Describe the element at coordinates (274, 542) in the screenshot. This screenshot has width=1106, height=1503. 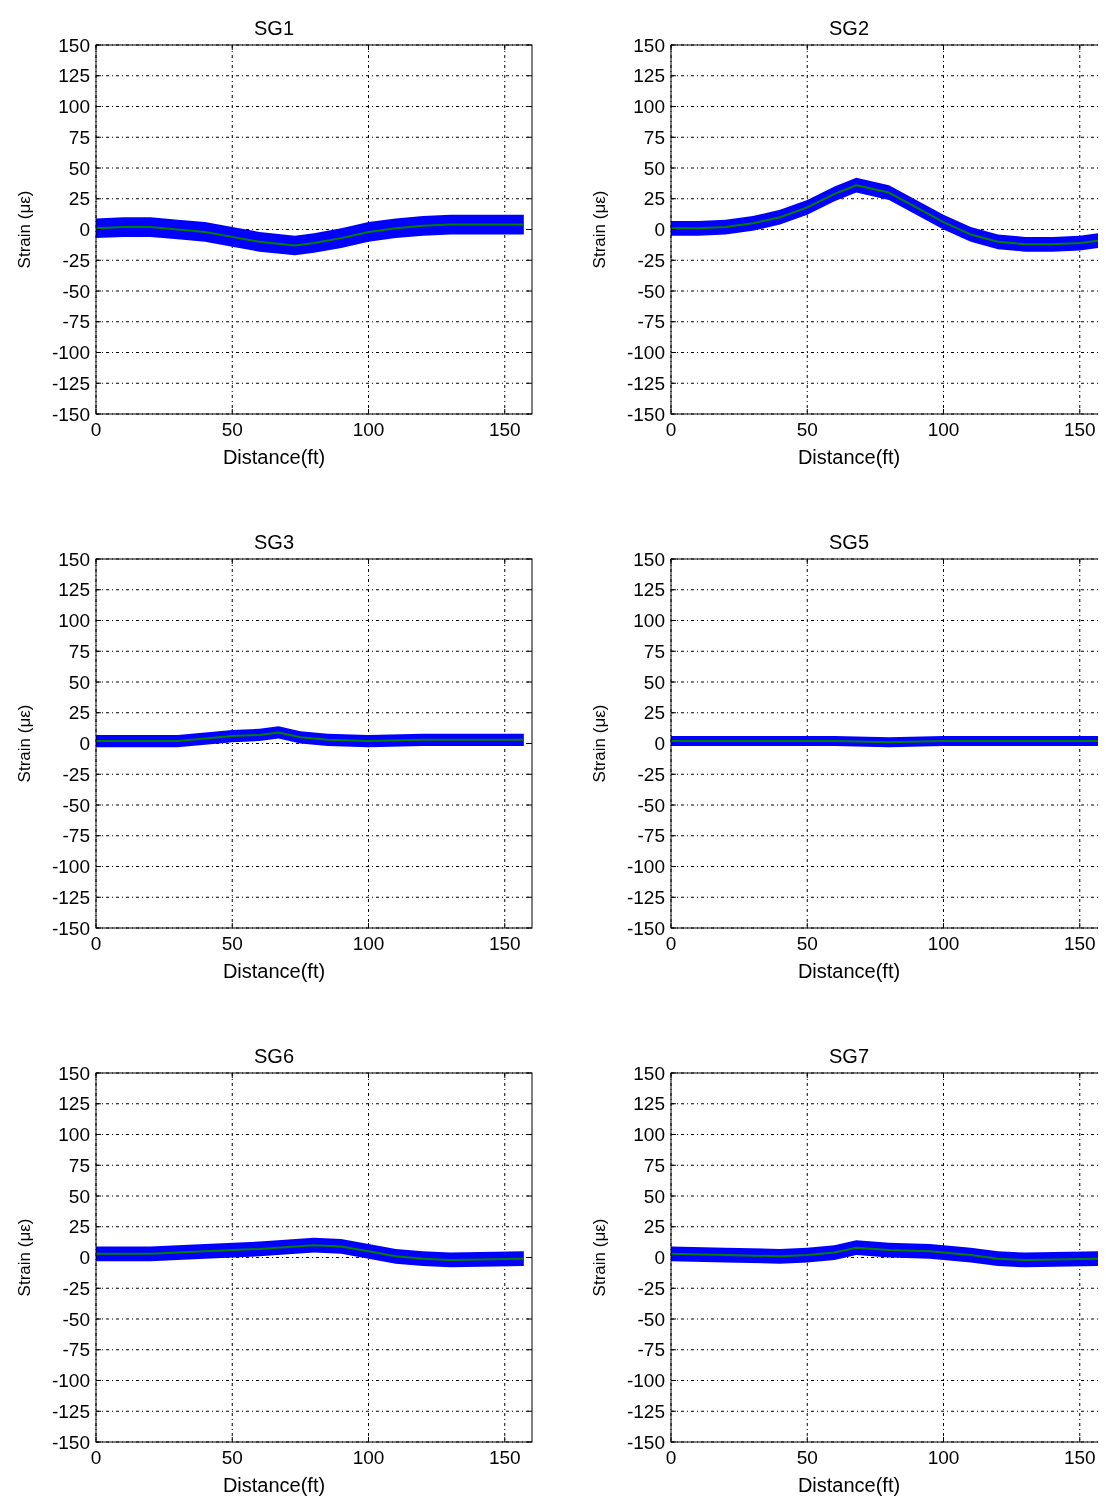
I see `chart-title: SG3` at that location.